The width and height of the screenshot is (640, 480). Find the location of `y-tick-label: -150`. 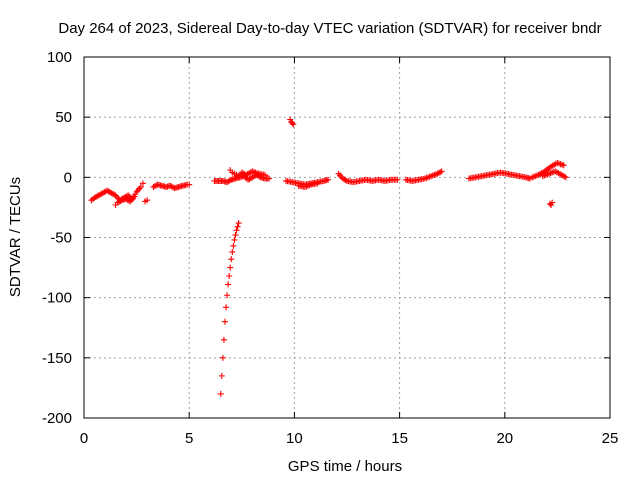

y-tick-label: -150 is located at coordinates (57, 358).